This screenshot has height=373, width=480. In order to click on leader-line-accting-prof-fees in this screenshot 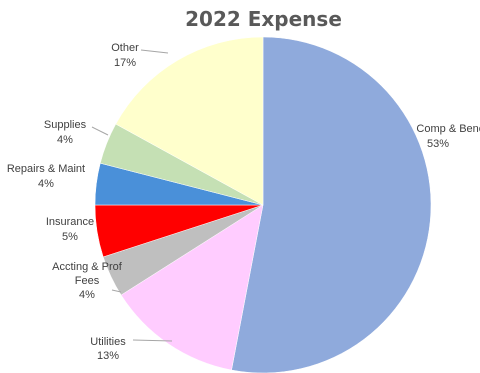, I will do `click(116, 291)`.